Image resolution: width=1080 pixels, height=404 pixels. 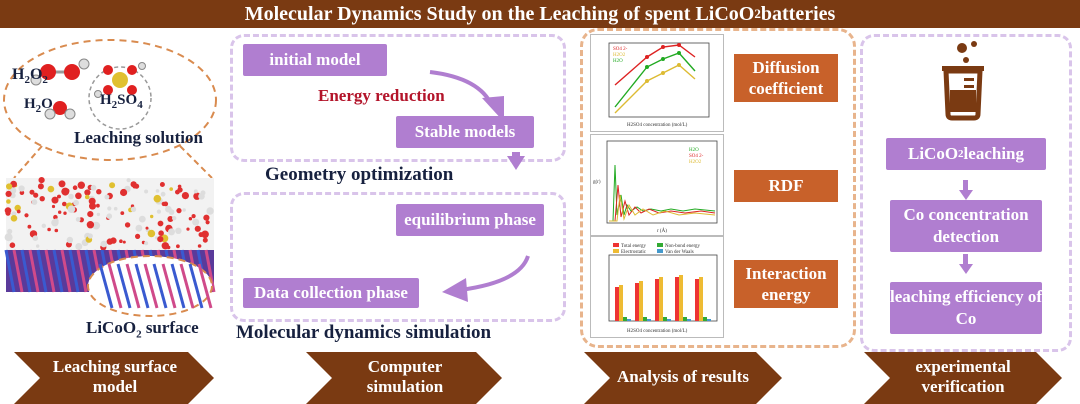 What do you see at coordinates (381, 95) in the screenshot?
I see `energy-reduction-label: Energy reduction` at bounding box center [381, 95].